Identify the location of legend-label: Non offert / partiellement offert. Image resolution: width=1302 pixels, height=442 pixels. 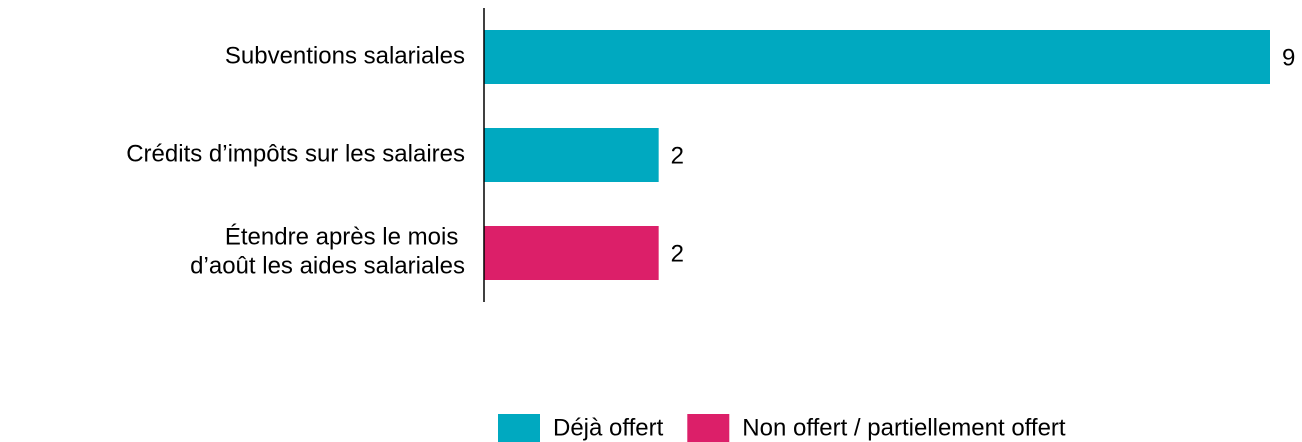
(904, 427).